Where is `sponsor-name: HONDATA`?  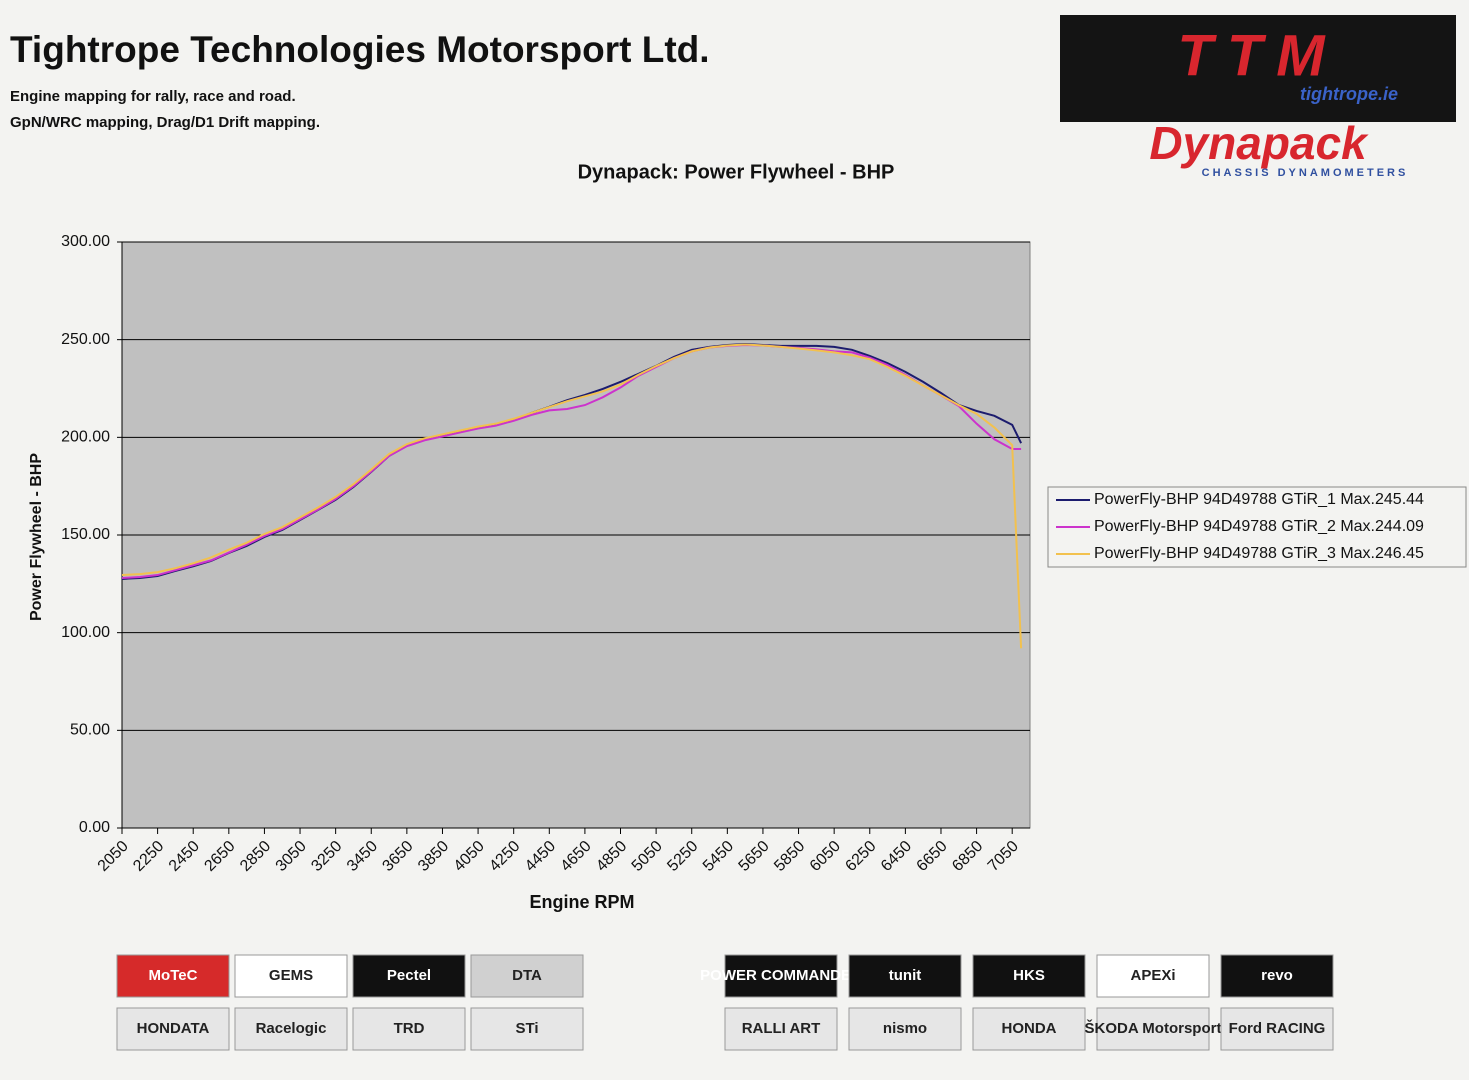
sponsor-name: HONDATA is located at coordinates (173, 1028).